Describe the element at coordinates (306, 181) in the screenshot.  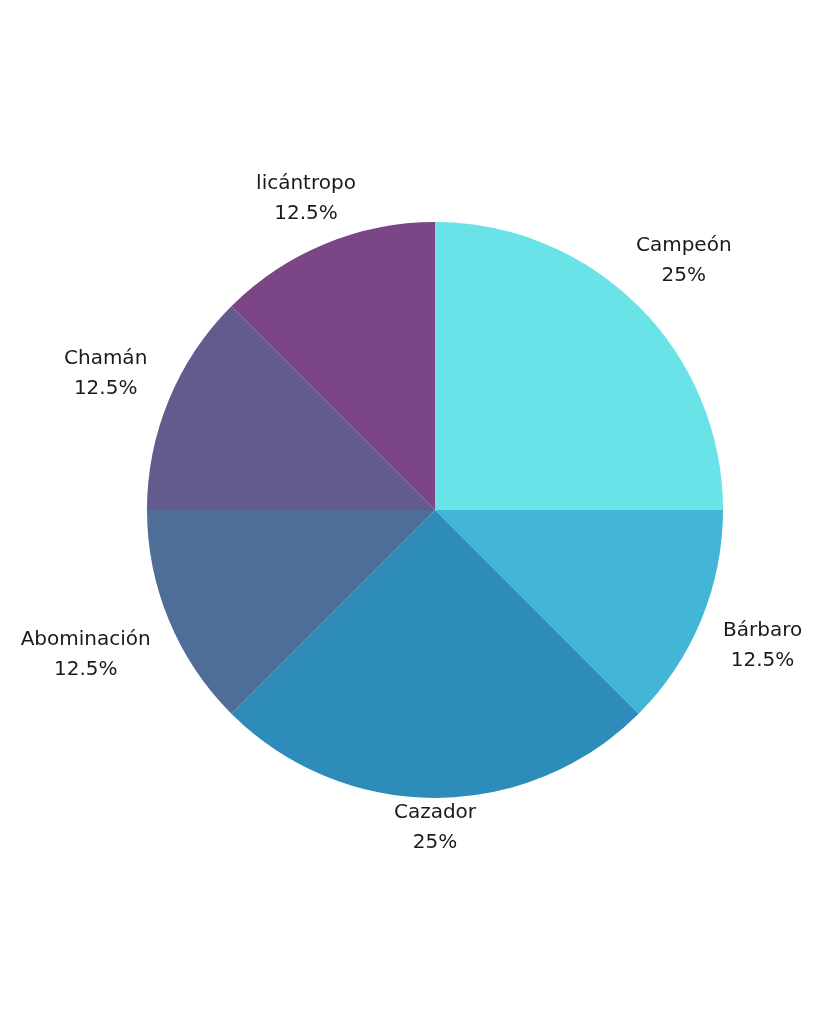
I see `slice-label: licántropo` at that location.